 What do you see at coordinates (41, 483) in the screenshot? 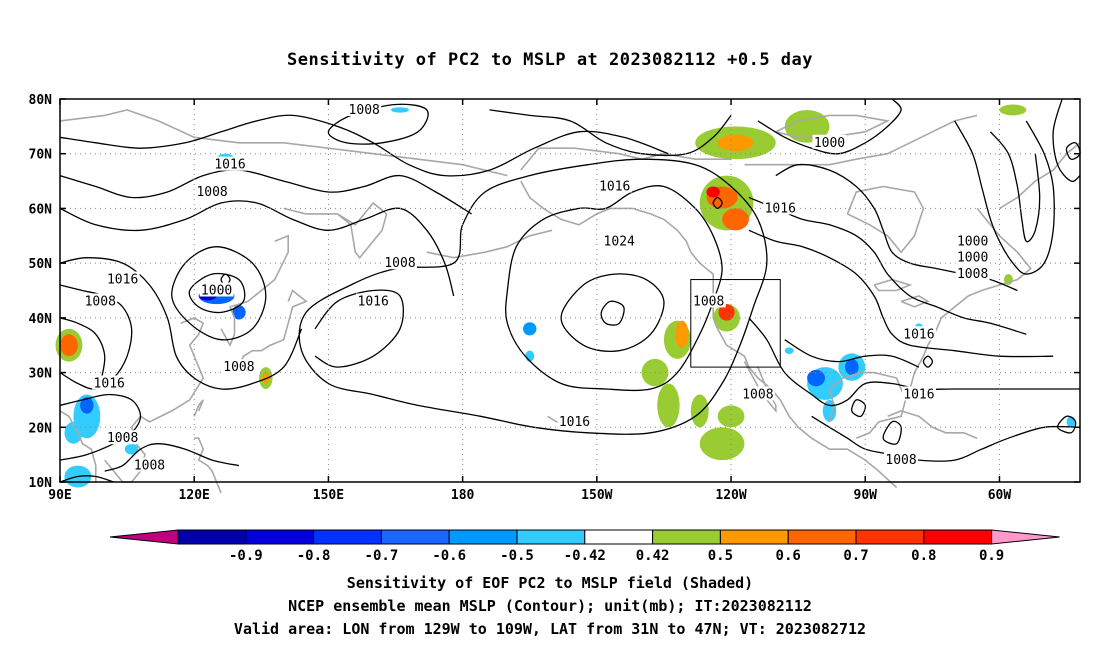
I see `lat-tick-label: 10N` at bounding box center [41, 483].